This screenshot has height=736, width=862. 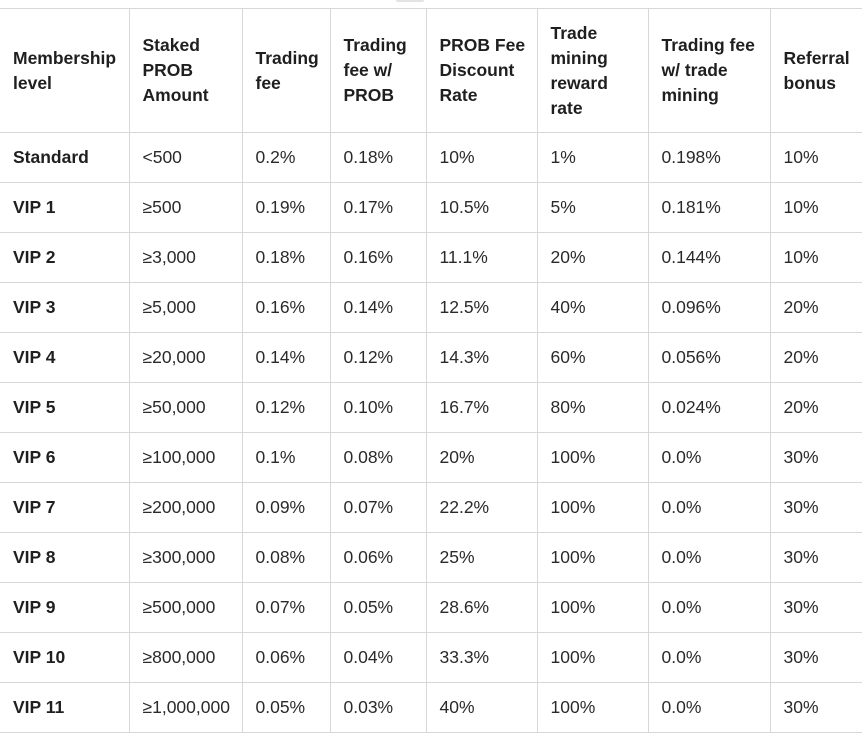 I want to click on cell-prob-fee-discount-rate: 11.1%, so click(x=481, y=257).